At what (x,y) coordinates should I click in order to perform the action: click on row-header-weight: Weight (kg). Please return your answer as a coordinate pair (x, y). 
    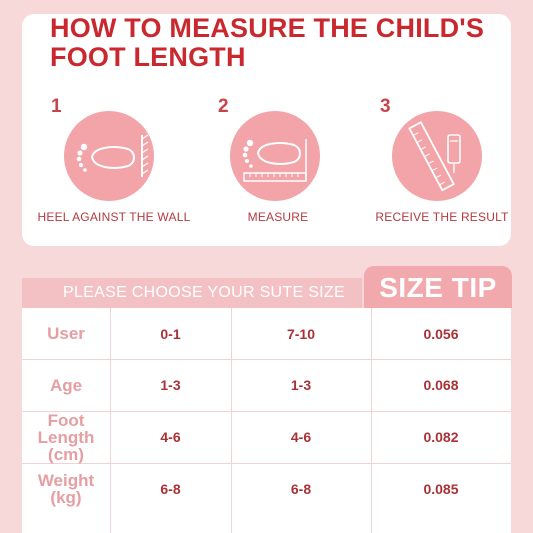
    Looking at the image, I should click on (66, 489).